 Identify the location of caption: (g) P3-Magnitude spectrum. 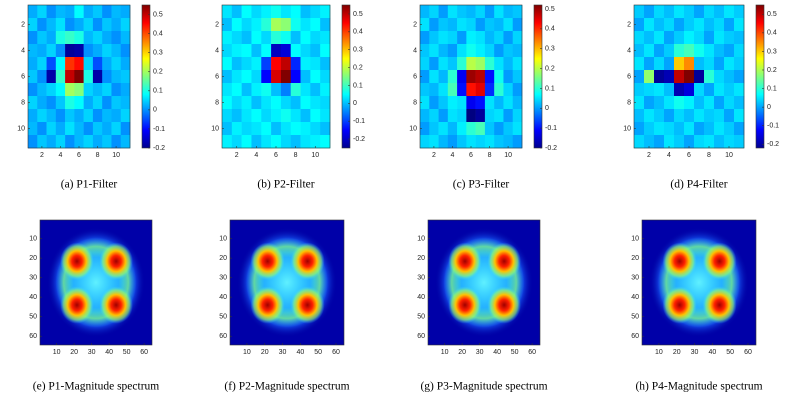
(483, 387).